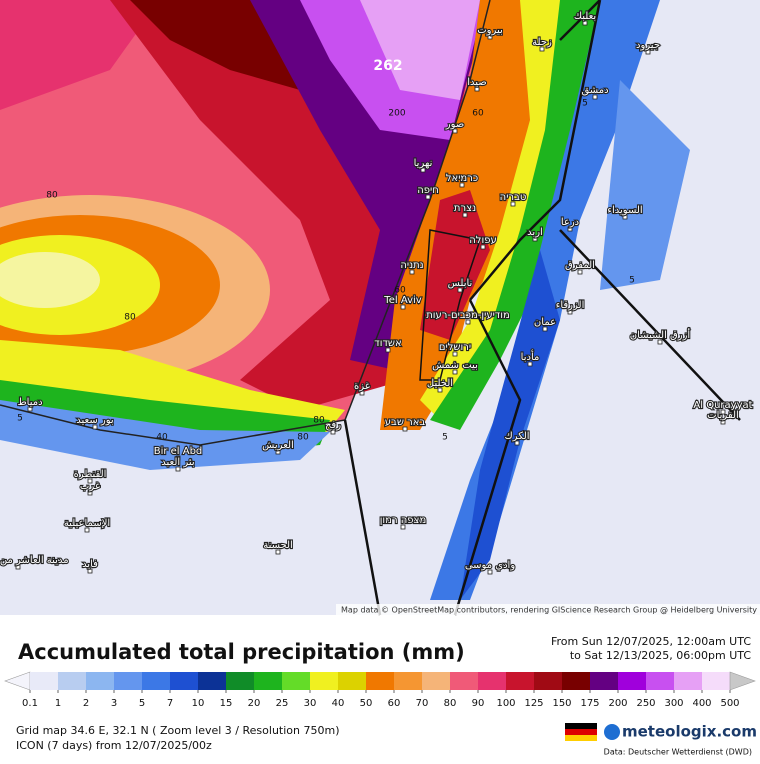 The width and height of the screenshot is (760, 764). Describe the element at coordinates (742, 681) in the screenshot. I see `bar-arrow-high` at that location.